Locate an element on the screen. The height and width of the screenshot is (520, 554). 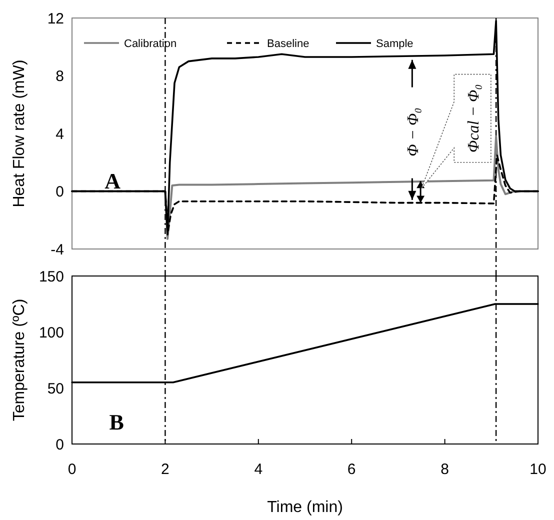
x-tick-label: 4 is located at coordinates (258, 469).